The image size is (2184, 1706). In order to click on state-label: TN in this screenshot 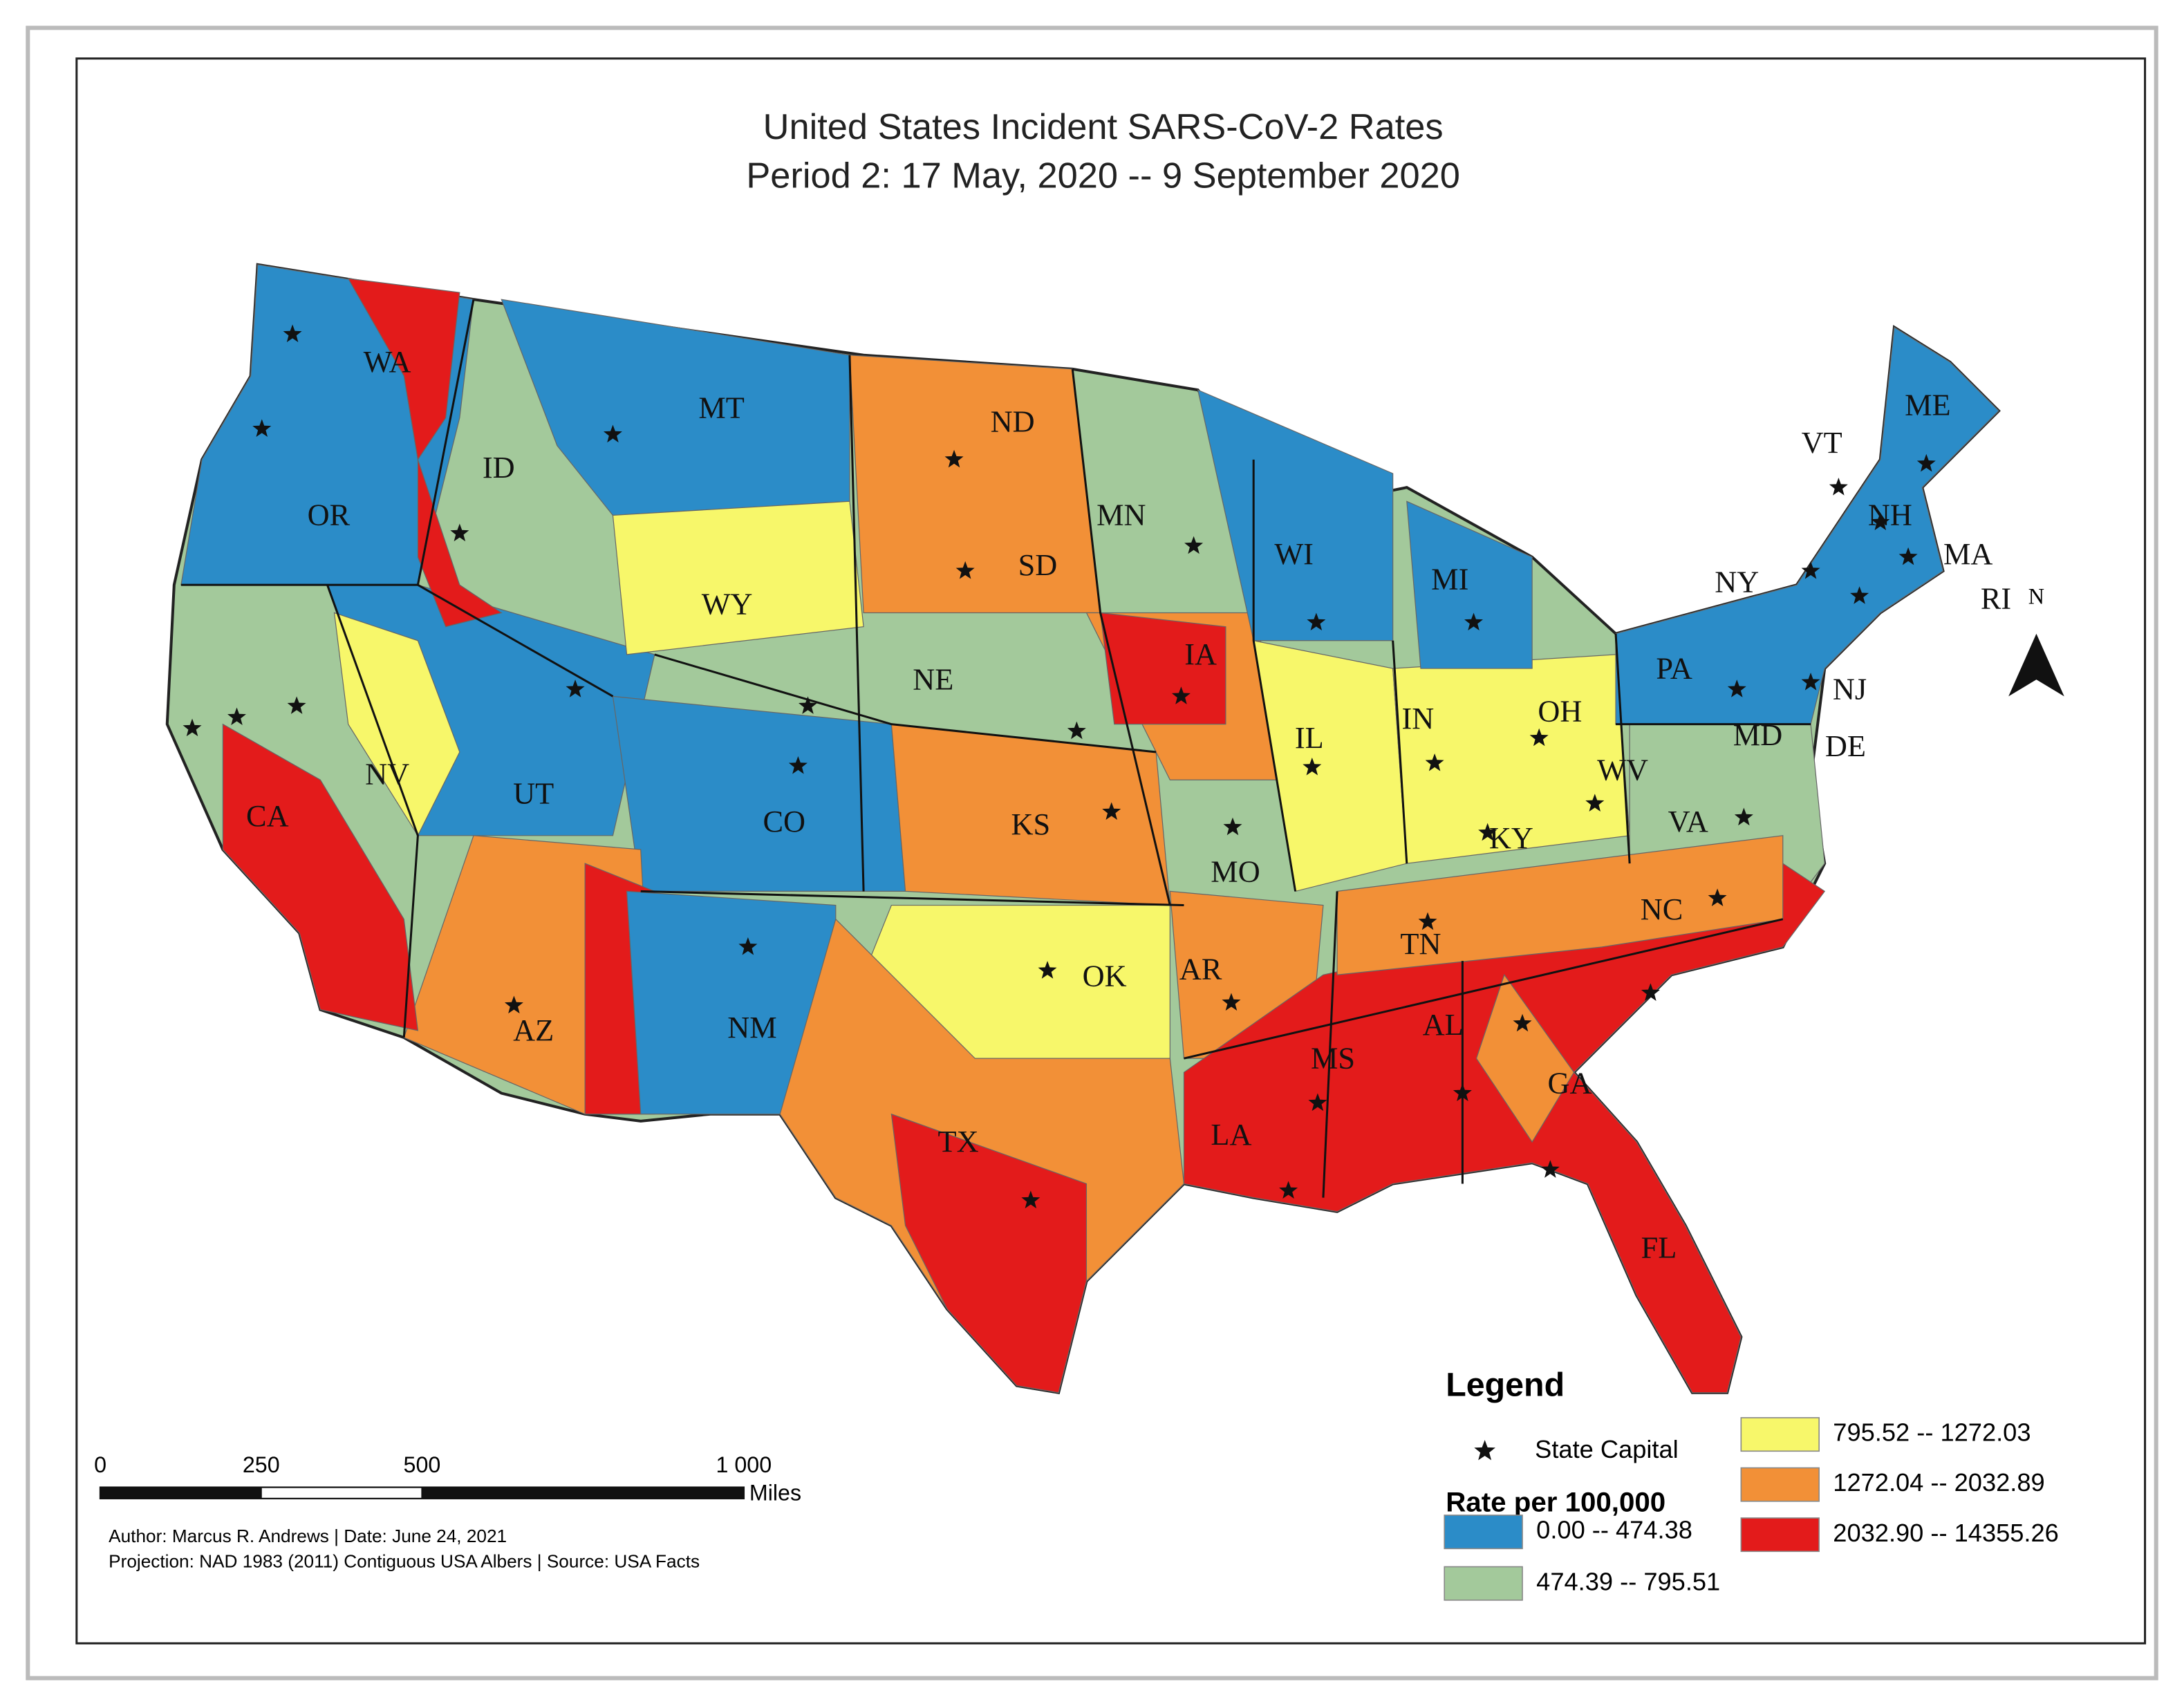, I will do `click(1420, 944)`.